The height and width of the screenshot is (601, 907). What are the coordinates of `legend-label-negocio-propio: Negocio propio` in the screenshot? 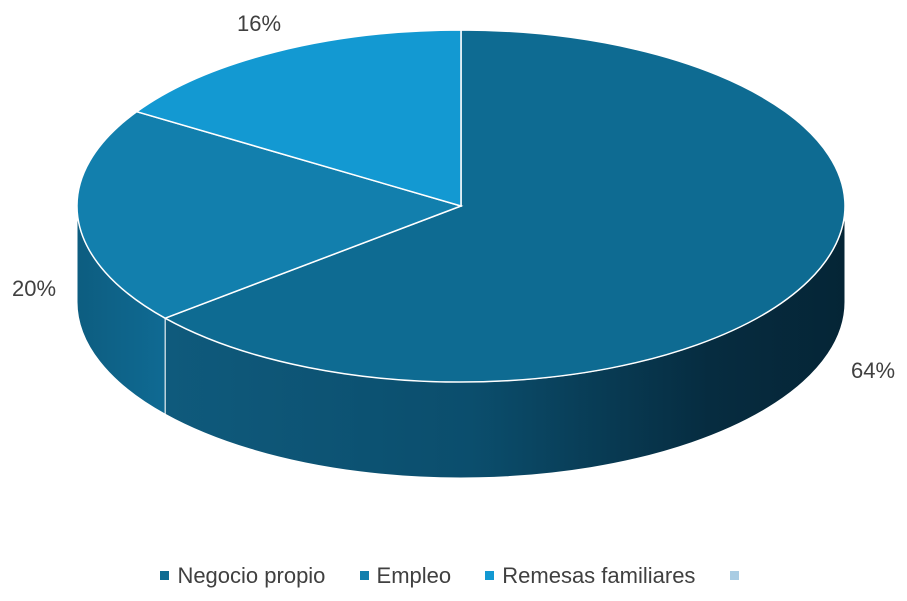 It's located at (251, 575).